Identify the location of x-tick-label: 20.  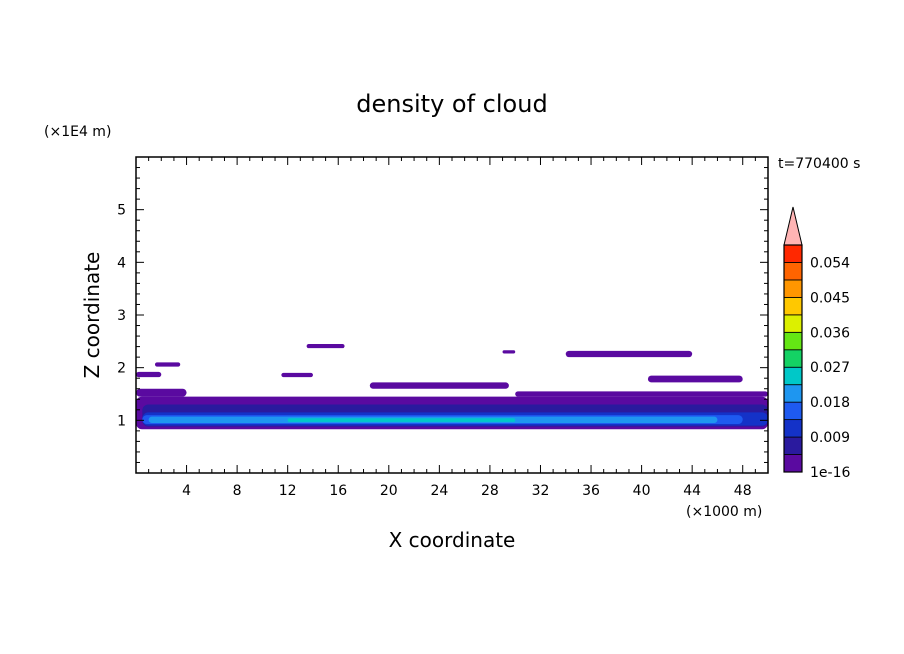
(389, 491).